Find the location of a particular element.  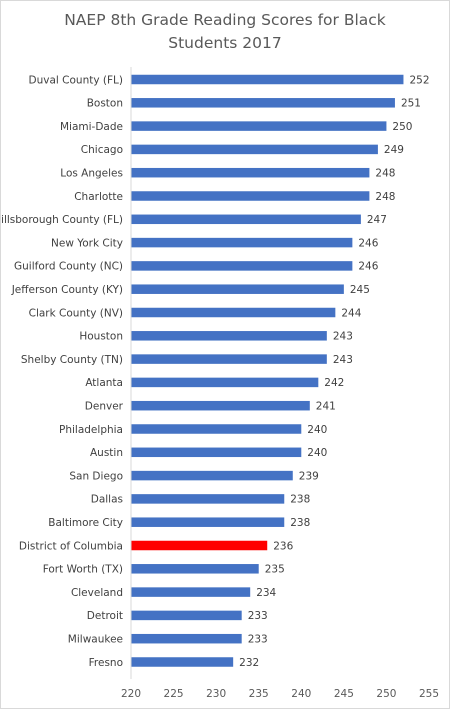

data-label-13: 242 is located at coordinates (334, 383).